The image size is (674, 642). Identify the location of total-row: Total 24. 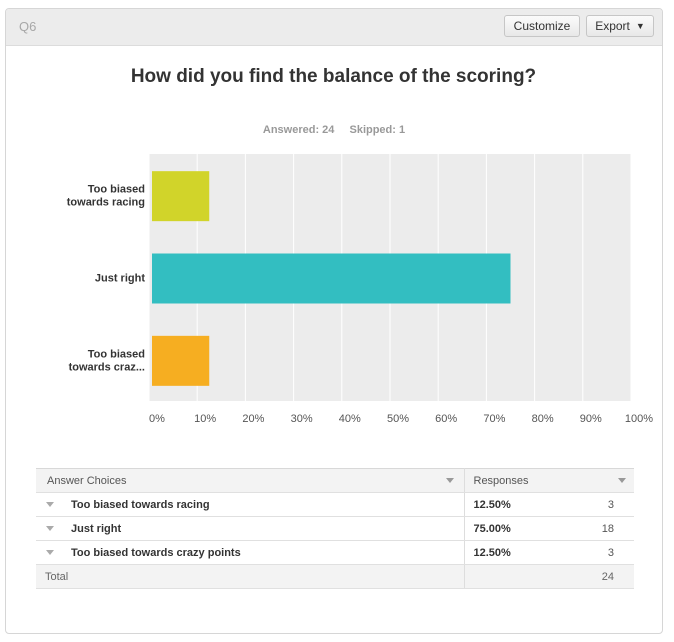
(335, 576).